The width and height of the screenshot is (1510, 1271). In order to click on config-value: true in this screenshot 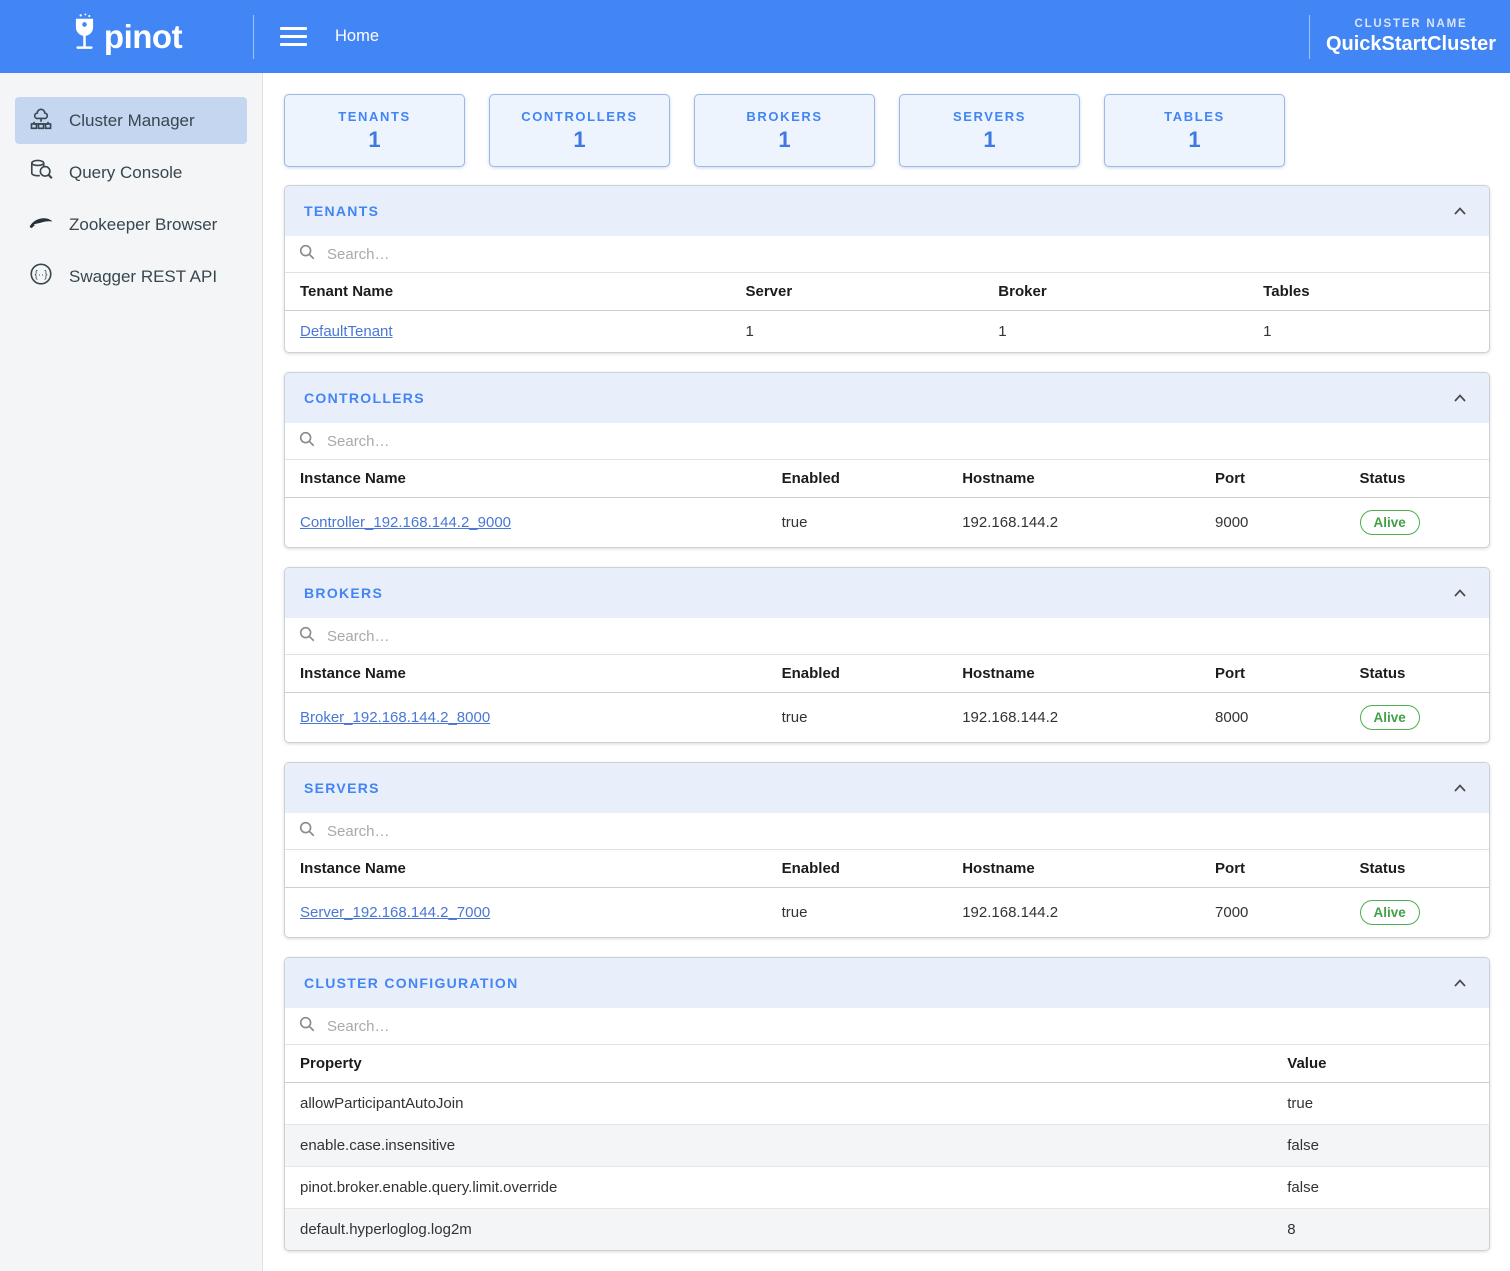, I will do `click(1300, 1103)`.